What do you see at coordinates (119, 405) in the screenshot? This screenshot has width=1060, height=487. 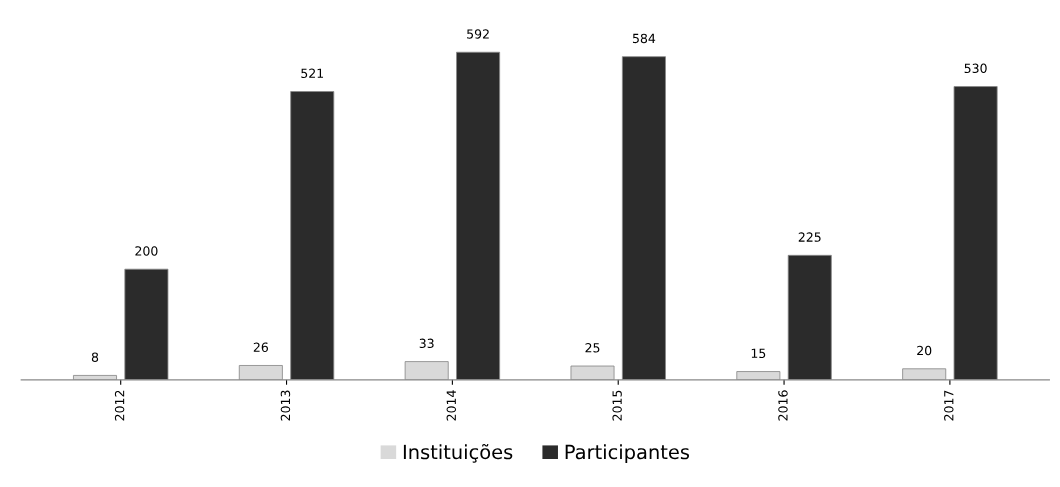 I see `x-tick-label: 2012` at bounding box center [119, 405].